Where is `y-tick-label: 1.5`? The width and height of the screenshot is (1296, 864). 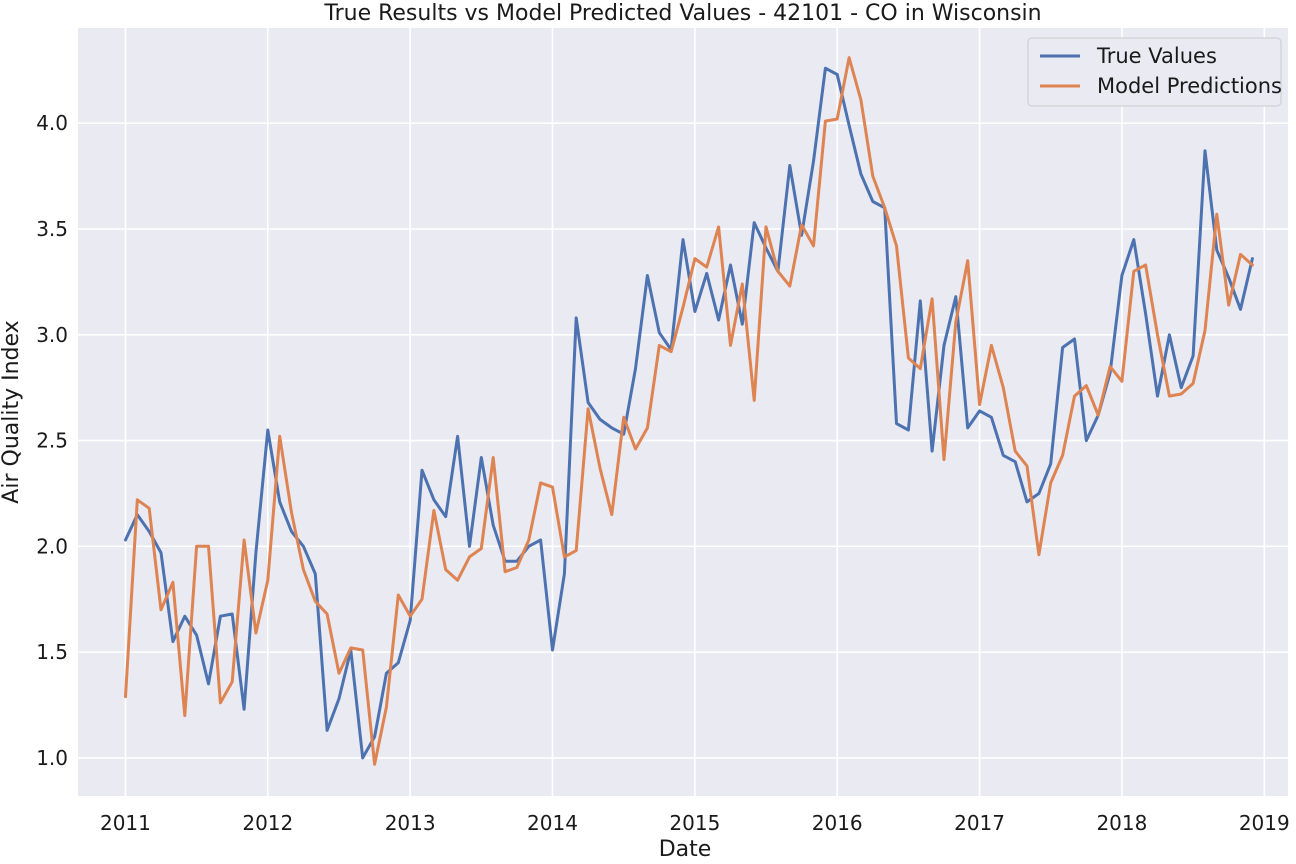
y-tick-label: 1.5 is located at coordinates (52, 652).